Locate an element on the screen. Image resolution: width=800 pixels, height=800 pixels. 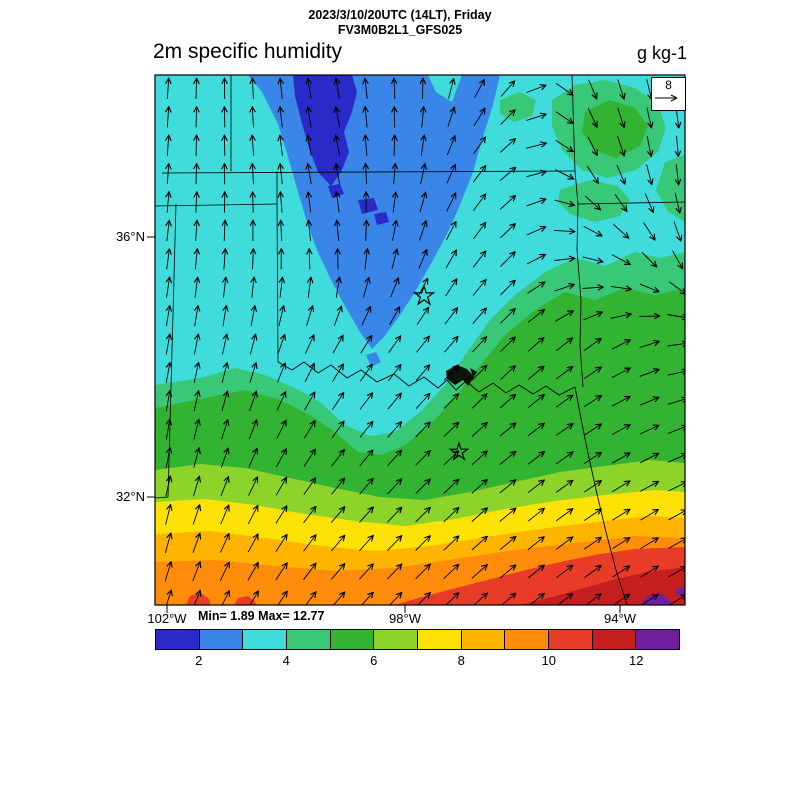
plot-datetime-title: 2023/3/10/20UTC (14LT), Friday is located at coordinates (400, 15).